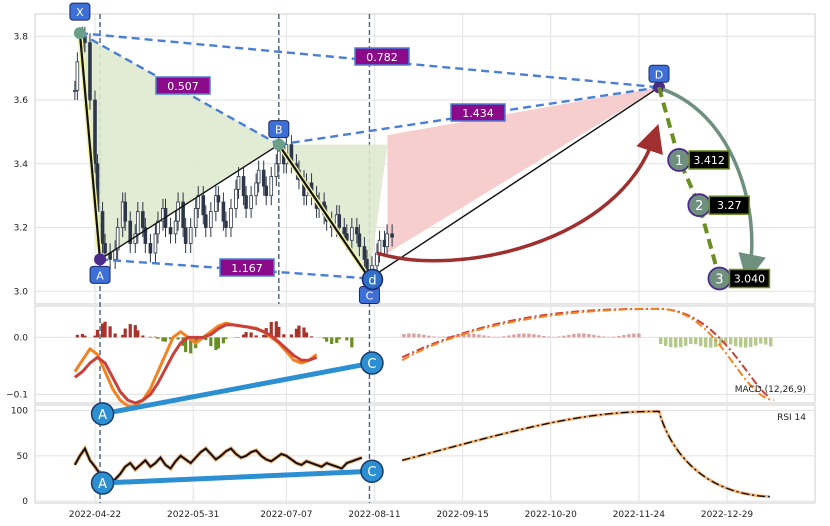 This screenshot has height=526, width=830. What do you see at coordinates (21, 292) in the screenshot?
I see `price-y-tick-label: 3.0` at bounding box center [21, 292].